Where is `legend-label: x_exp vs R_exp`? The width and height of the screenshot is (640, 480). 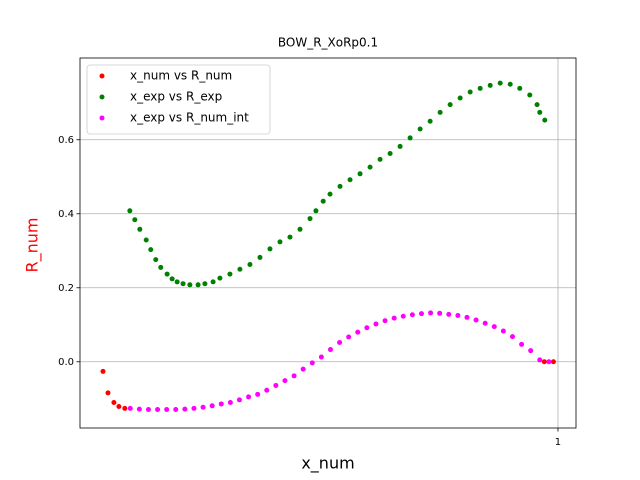
legend-label: x_exp vs R_exp is located at coordinates (176, 97).